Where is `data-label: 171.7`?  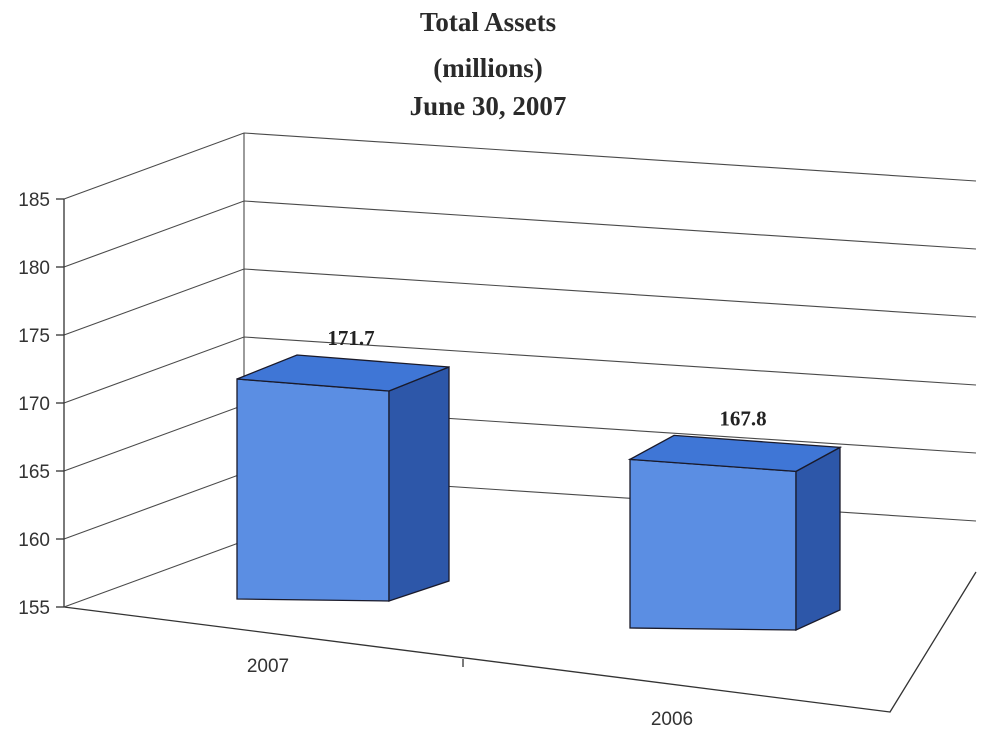 data-label: 171.7 is located at coordinates (350, 338).